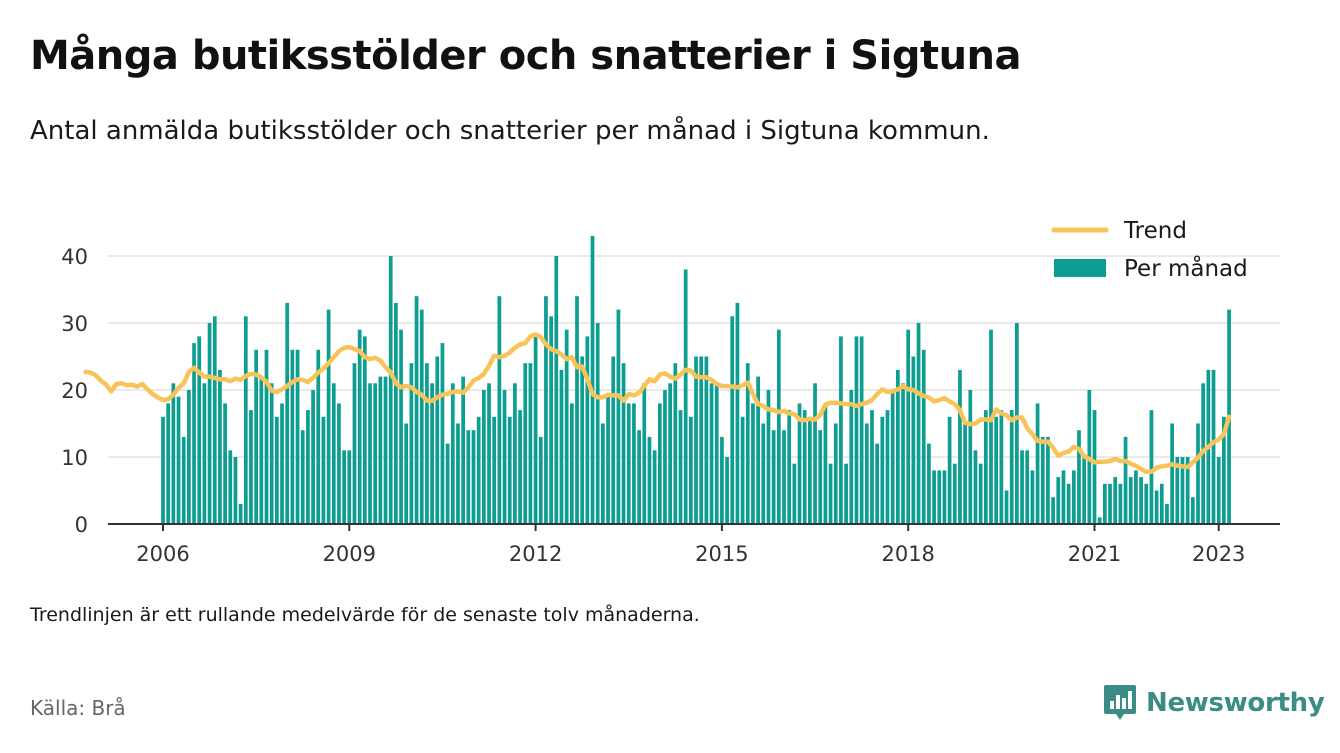 The height and width of the screenshot is (753, 1340). I want to click on y-tick-label: 30, so click(74, 324).